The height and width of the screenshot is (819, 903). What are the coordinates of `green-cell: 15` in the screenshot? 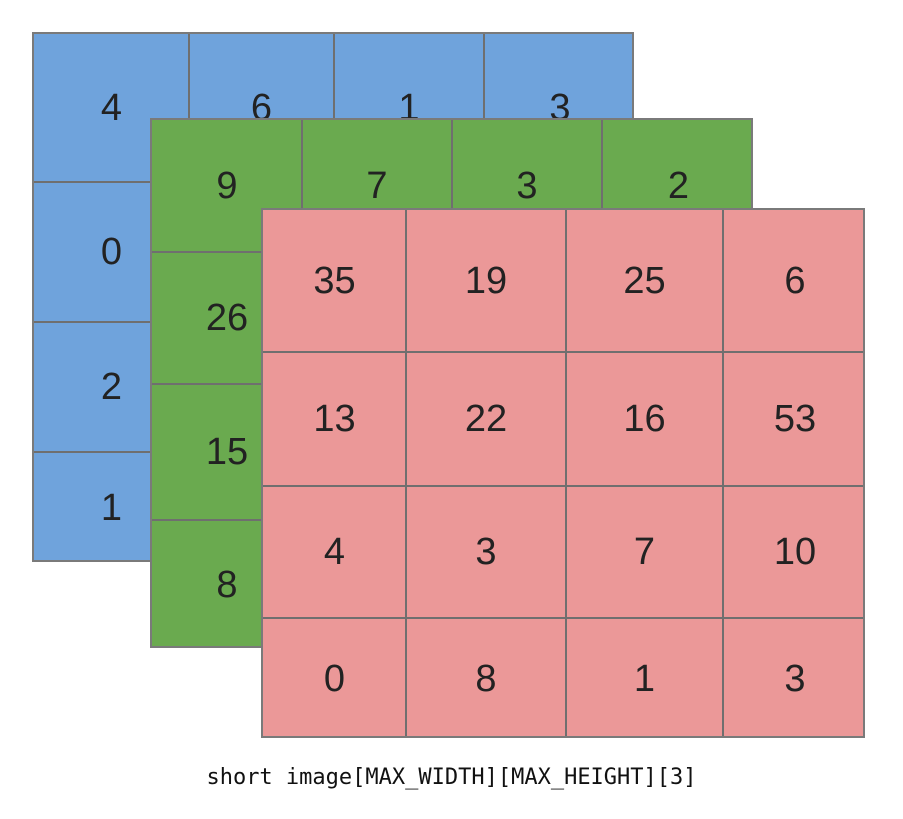 It's located at (227, 451).